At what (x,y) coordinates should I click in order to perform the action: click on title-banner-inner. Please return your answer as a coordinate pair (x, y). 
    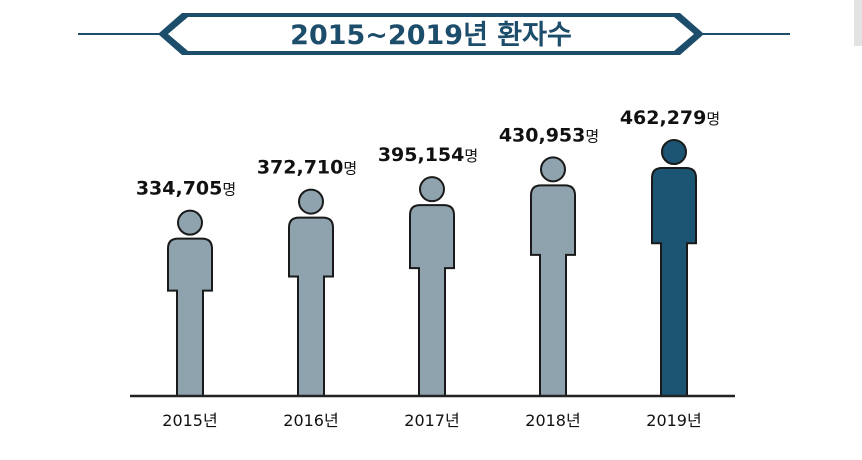
    Looking at the image, I should click on (431, 34).